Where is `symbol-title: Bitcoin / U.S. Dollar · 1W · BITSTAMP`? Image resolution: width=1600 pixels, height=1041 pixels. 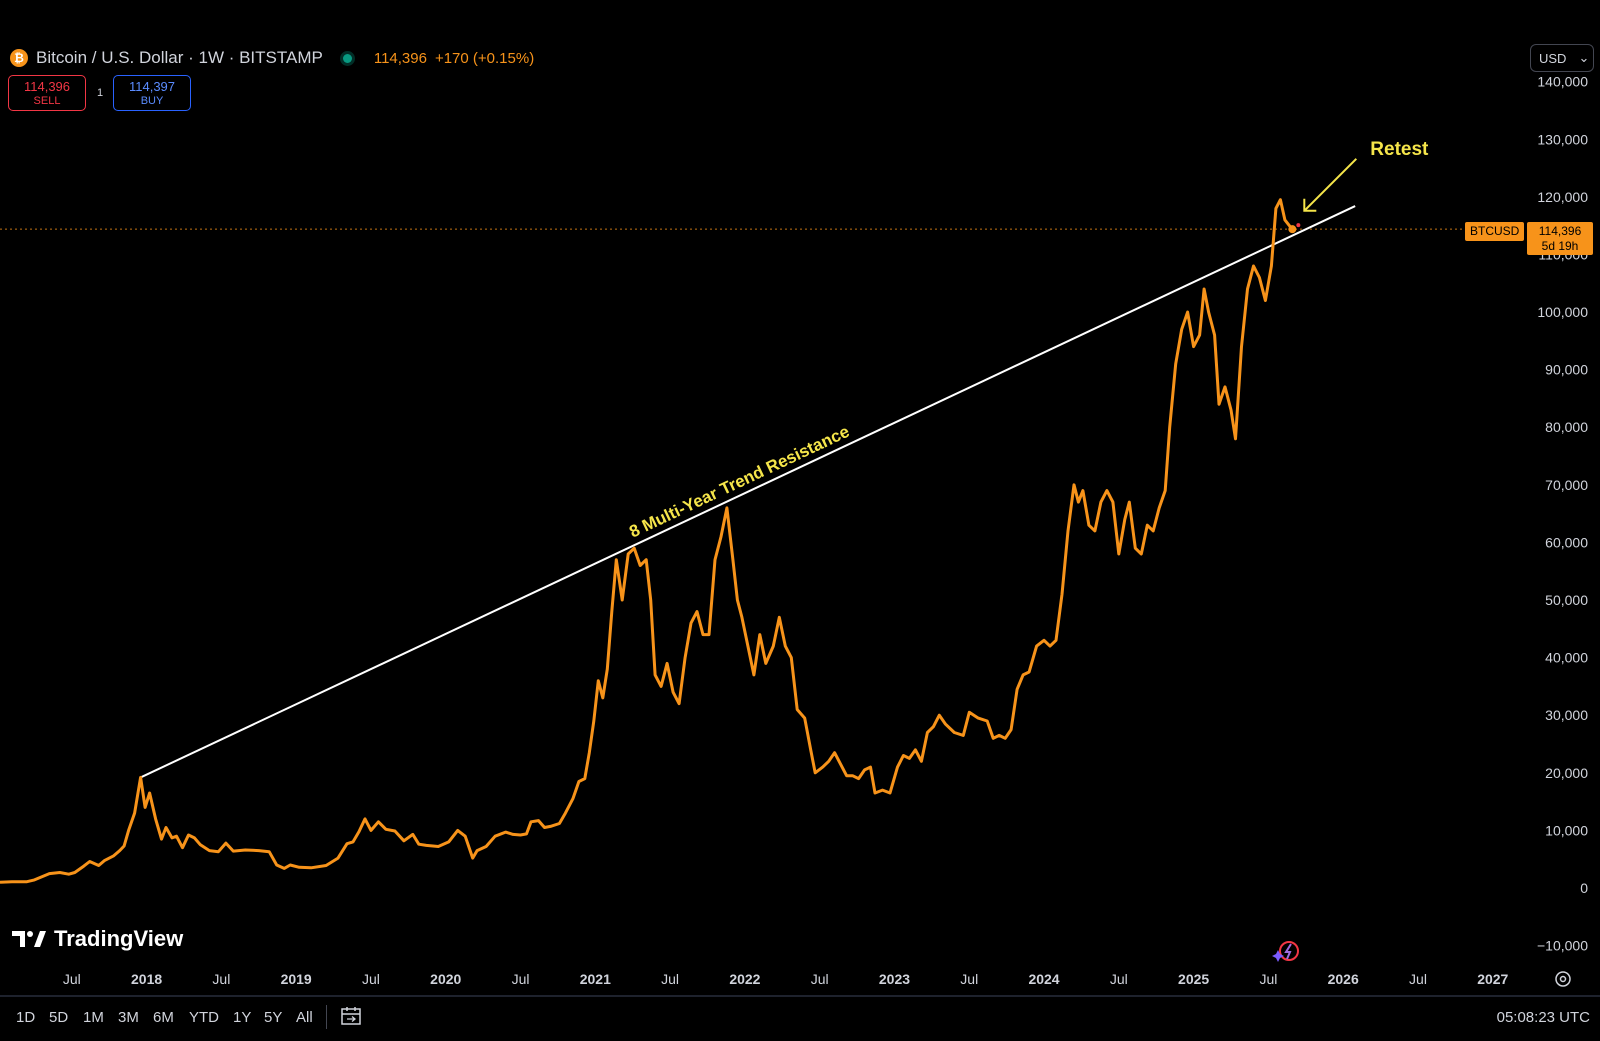
symbol-title: Bitcoin / U.S. Dollar · 1W · BITSTAMP is located at coordinates (179, 57).